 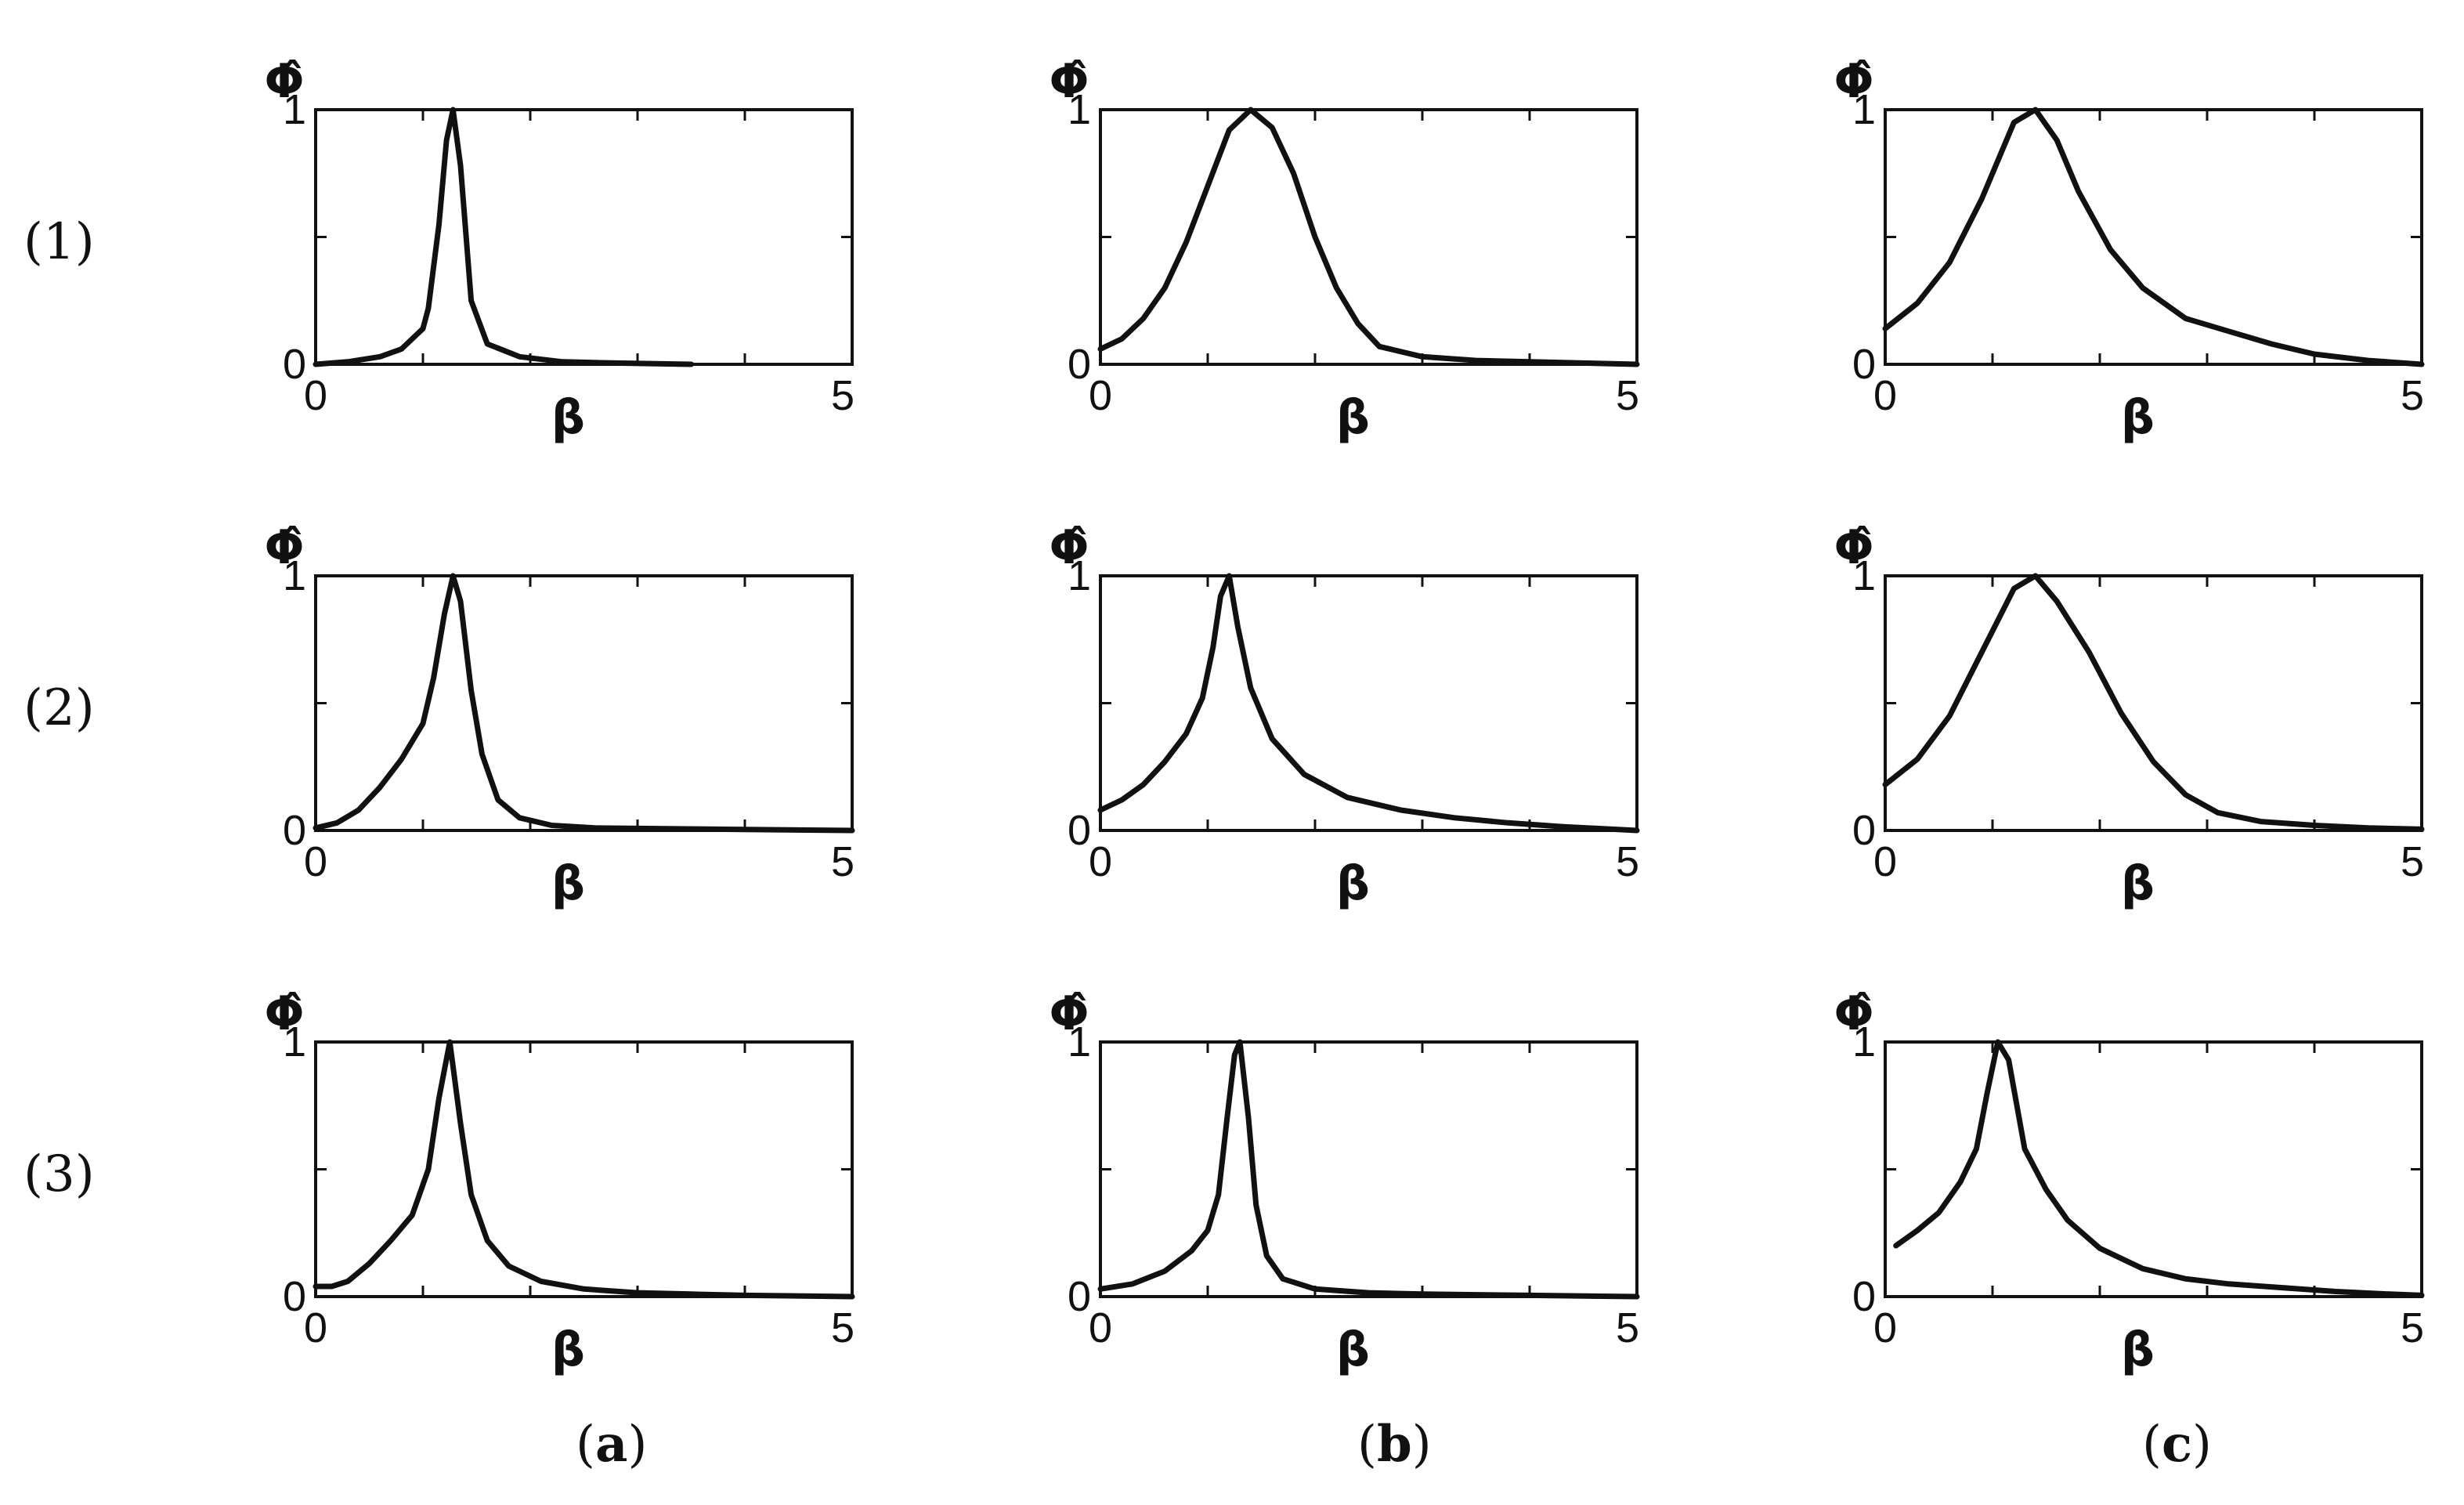 I want to click on panel-r1-c-series-line, so click(x=2153, y=237).